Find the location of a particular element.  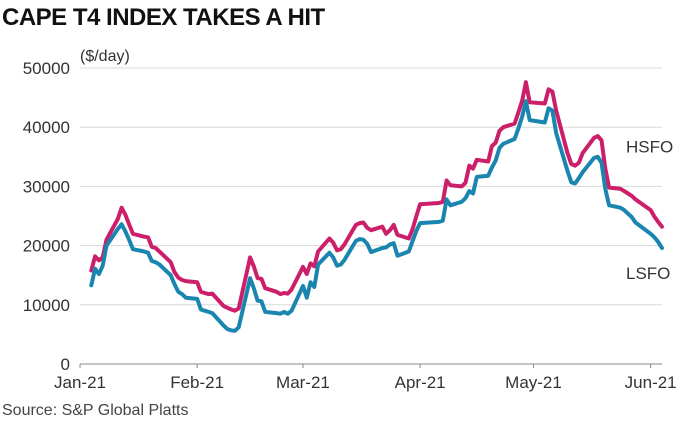

x-tick-label: Jan-21 is located at coordinates (80, 382).